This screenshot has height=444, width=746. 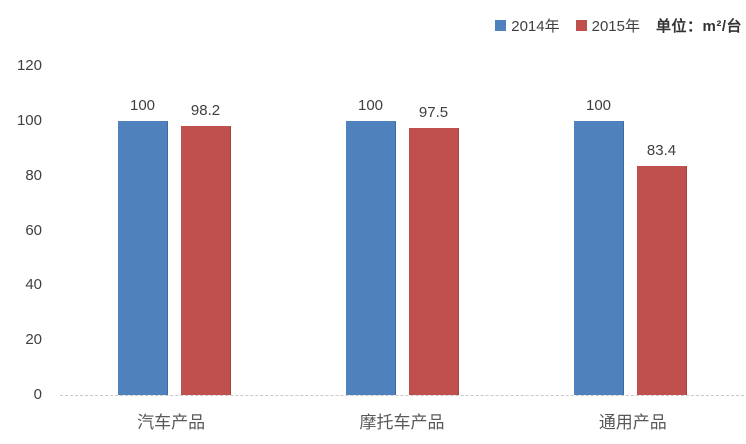 I want to click on bar-series0-cat0: 100, so click(x=142, y=246).